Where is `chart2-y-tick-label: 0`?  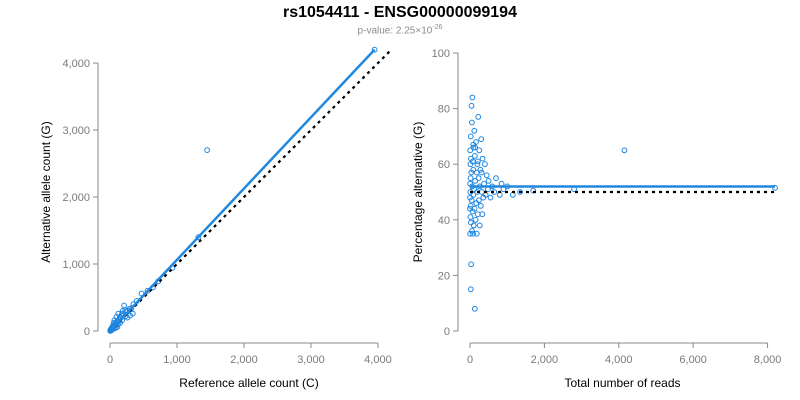
chart2-y-tick-label: 0 is located at coordinates (447, 332).